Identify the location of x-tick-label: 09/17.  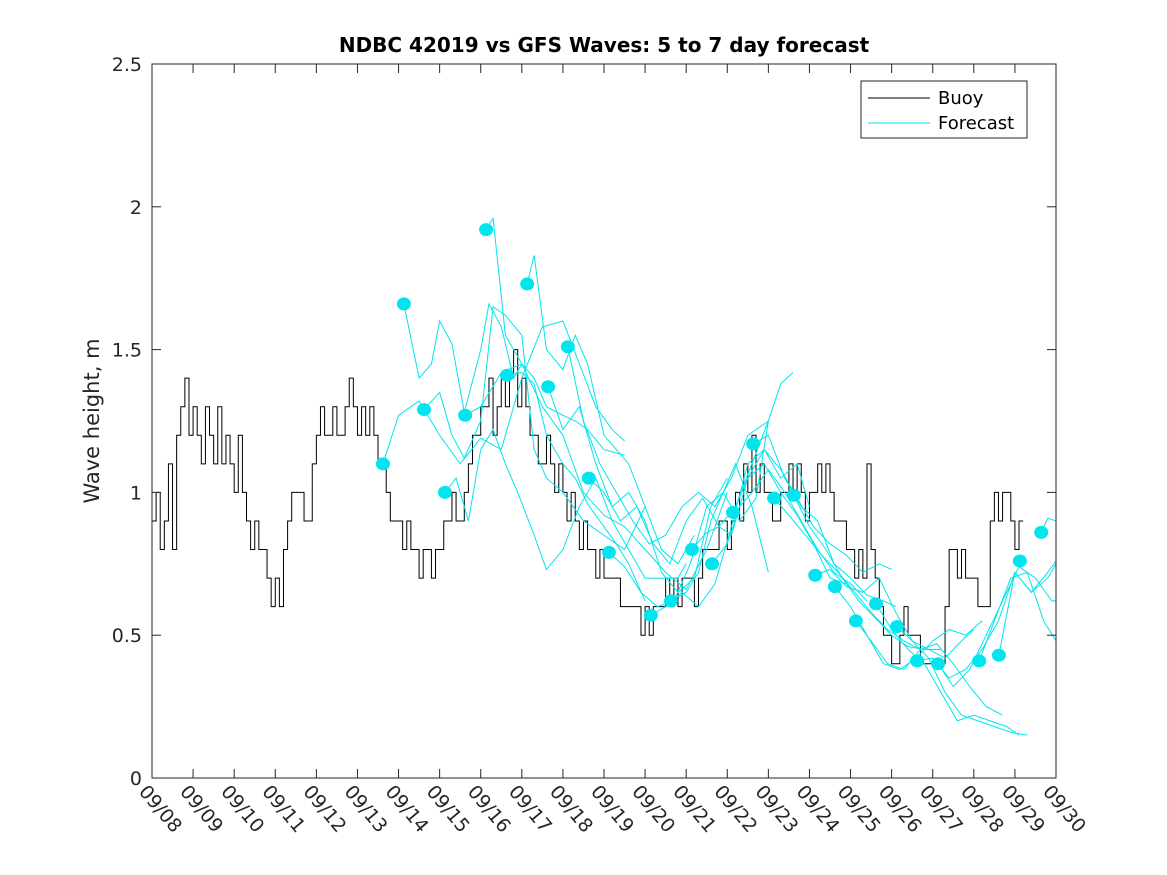
(530, 809).